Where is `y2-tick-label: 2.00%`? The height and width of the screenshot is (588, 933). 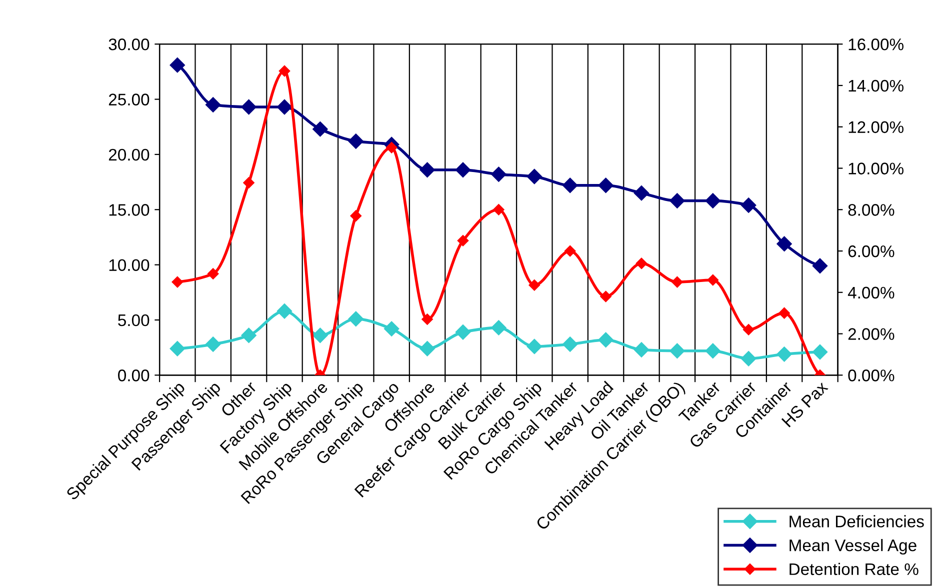
y2-tick-label: 2.00% is located at coordinates (871, 334).